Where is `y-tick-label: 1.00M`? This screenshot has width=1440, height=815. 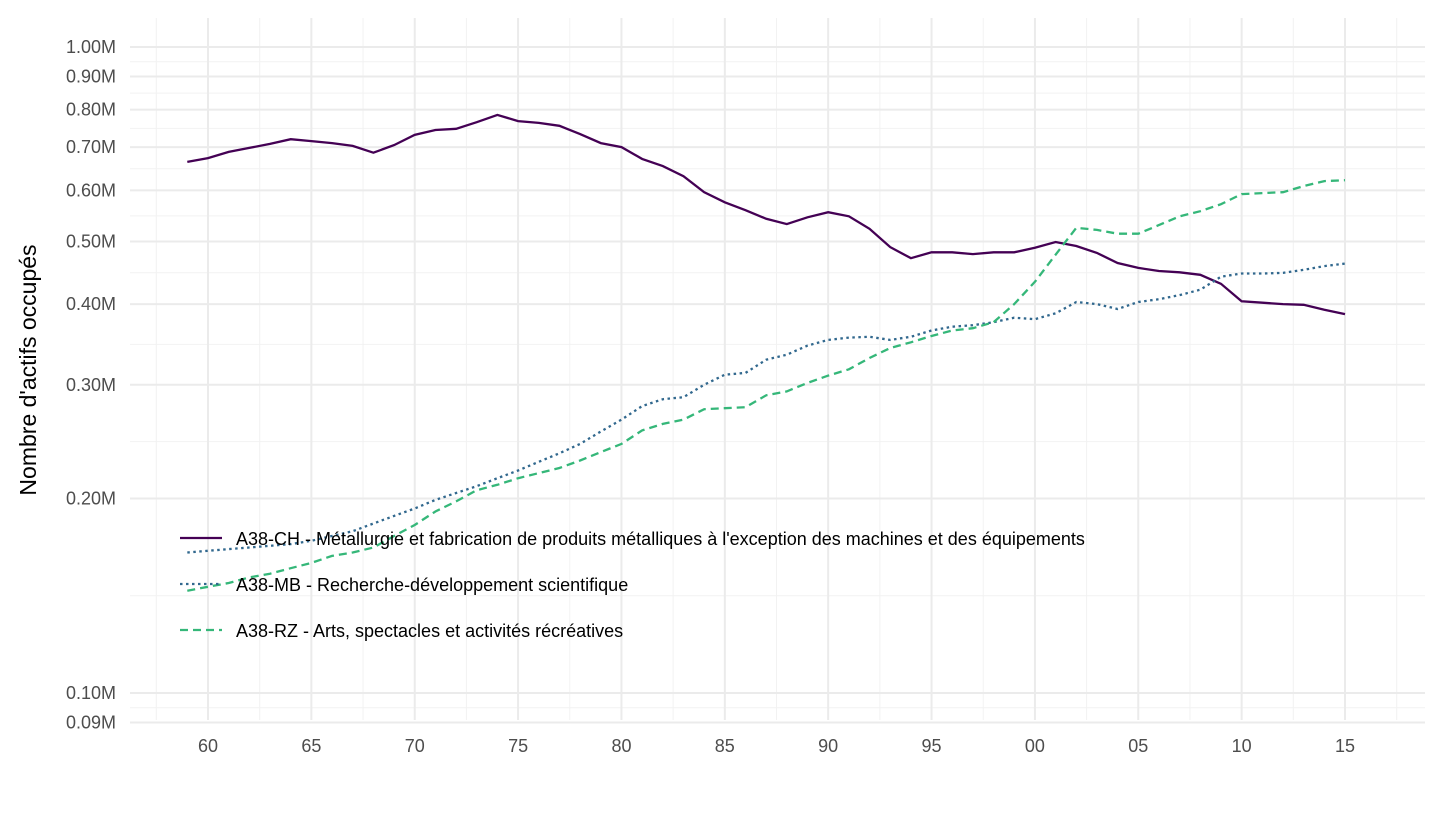 y-tick-label: 1.00M is located at coordinates (91, 47).